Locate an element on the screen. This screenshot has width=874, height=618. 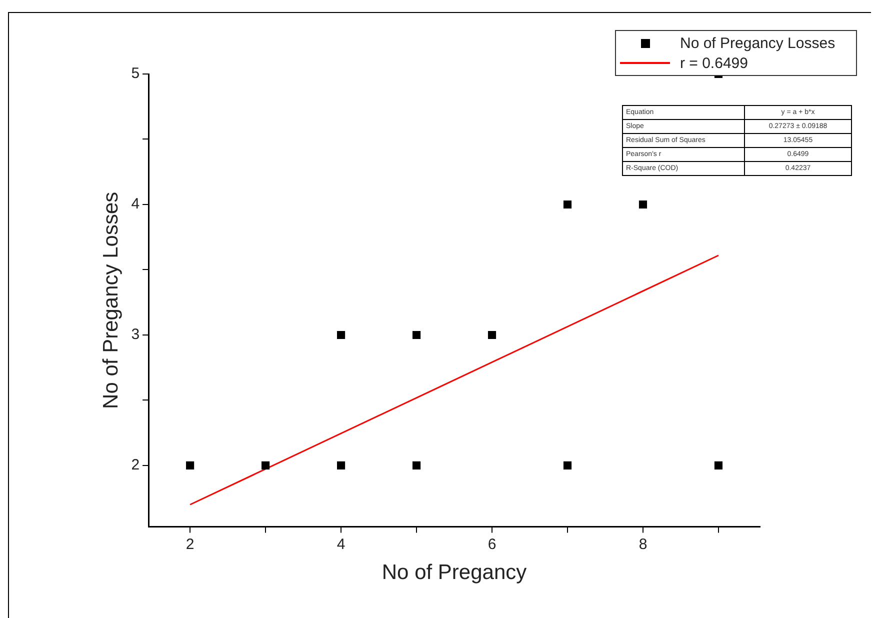
x-axis-title: No of Pregancy is located at coordinates (455, 572).